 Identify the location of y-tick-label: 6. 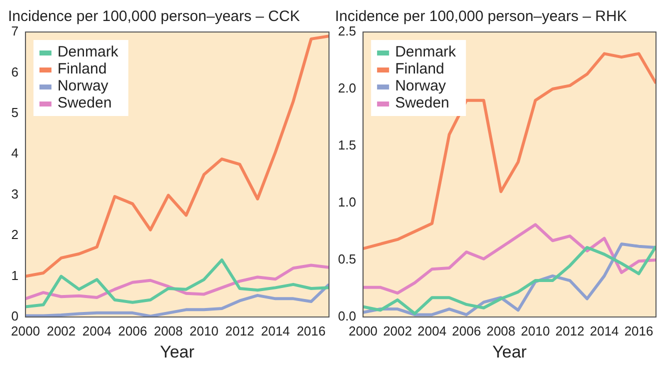
(14, 72).